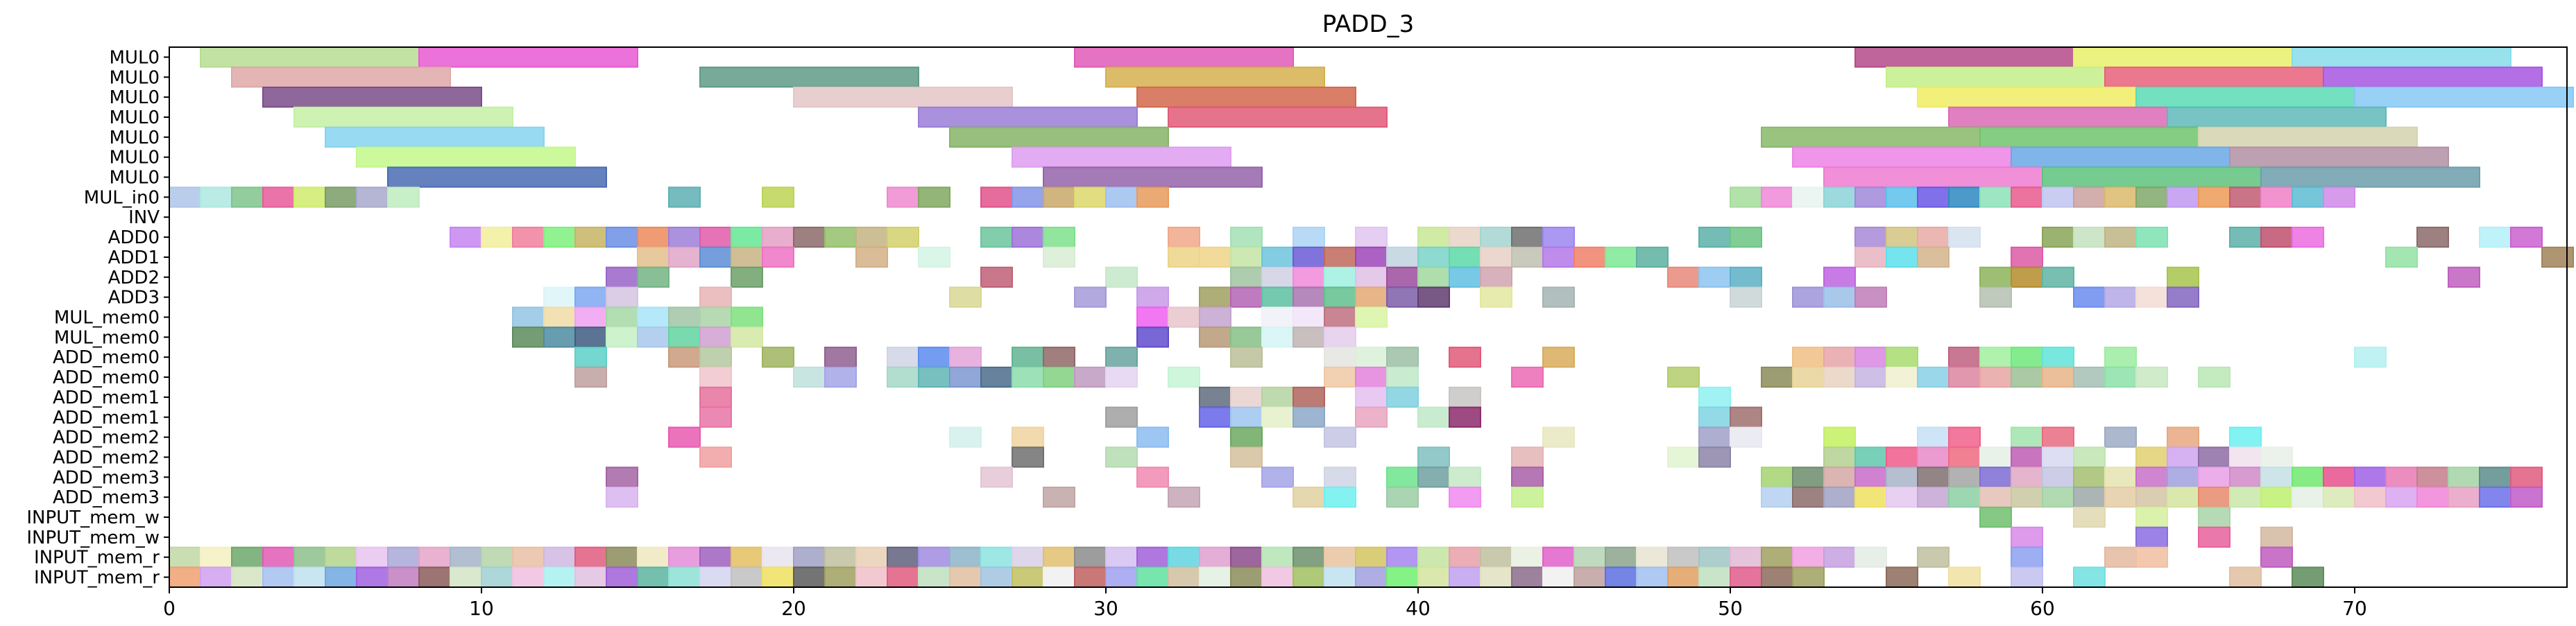 This screenshot has height=626, width=2576. I want to click on x-tick-label: 40, so click(1418, 608).